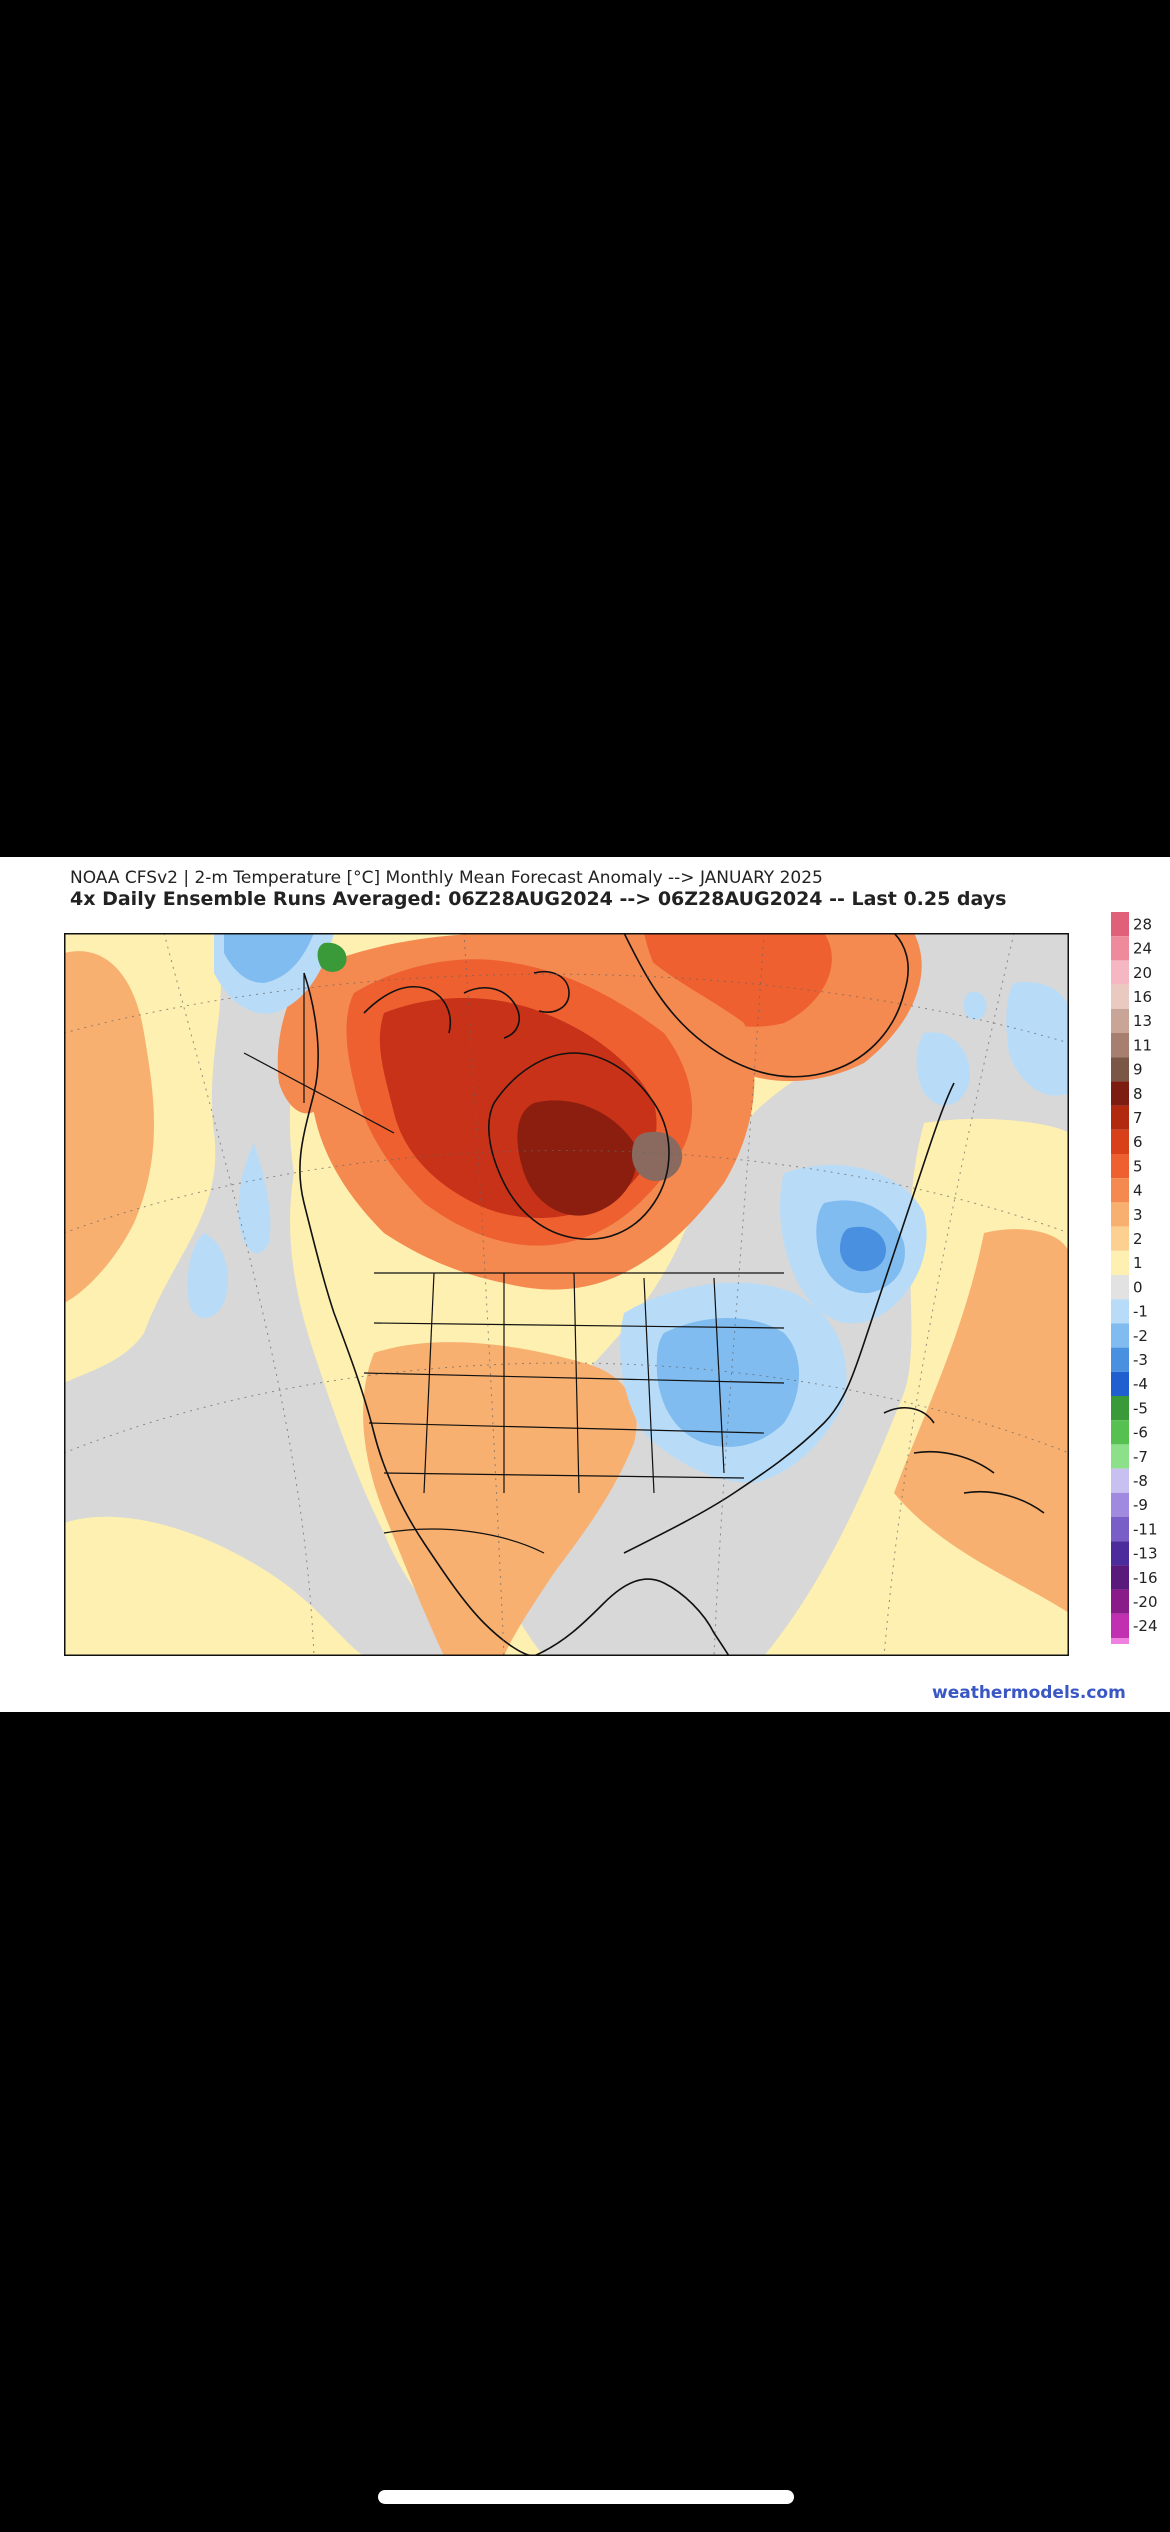 This screenshot has height=2532, width=1170. Describe the element at coordinates (1145, 1529) in the screenshot. I see `legend-label: -11` at that location.